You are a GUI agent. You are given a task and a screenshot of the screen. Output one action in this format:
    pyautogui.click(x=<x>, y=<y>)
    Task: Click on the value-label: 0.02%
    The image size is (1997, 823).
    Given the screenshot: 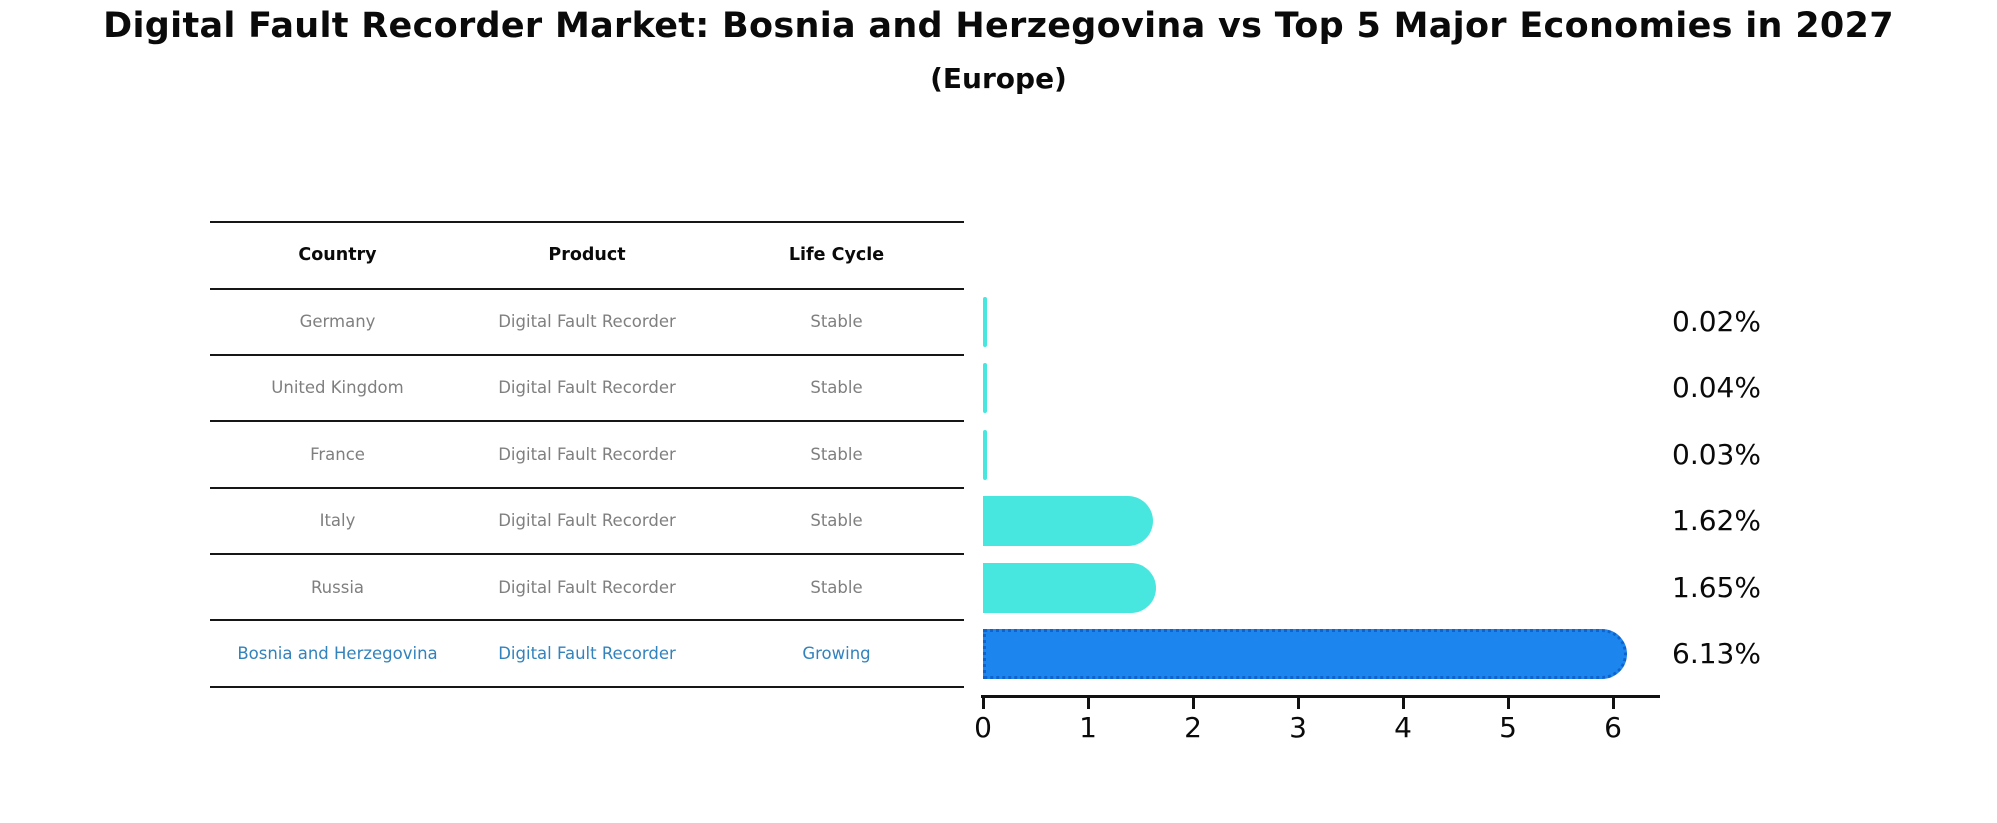 What is the action you would take?
    pyautogui.click(x=1716, y=321)
    